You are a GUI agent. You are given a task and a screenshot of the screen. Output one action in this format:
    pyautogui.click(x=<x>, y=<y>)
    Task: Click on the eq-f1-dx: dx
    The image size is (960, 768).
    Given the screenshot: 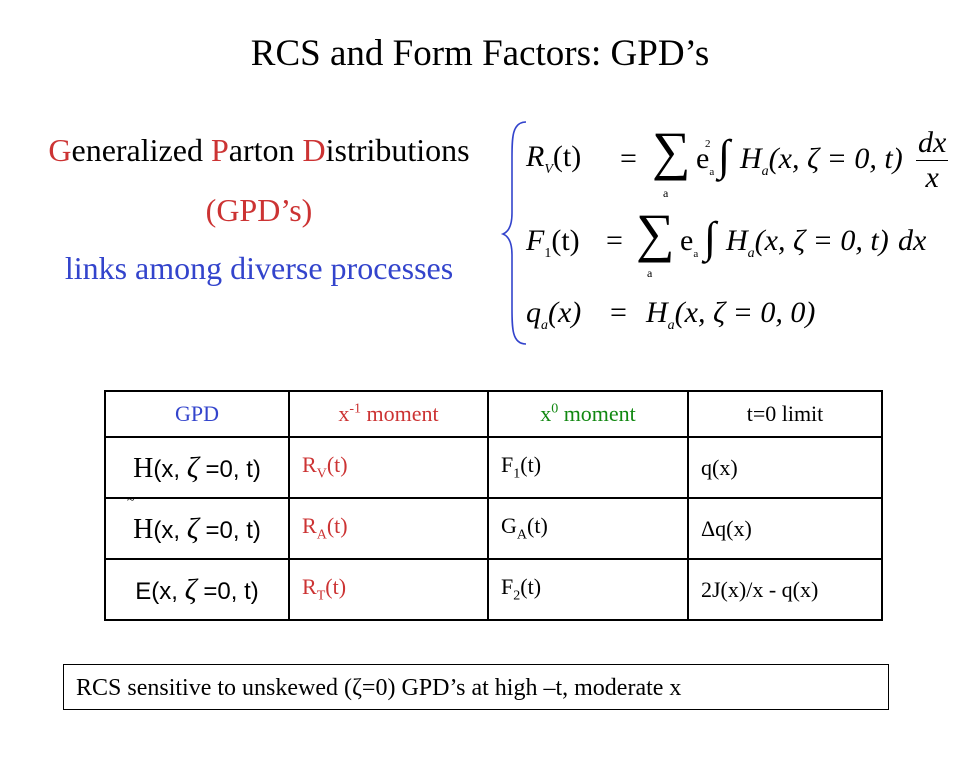 What is the action you would take?
    pyautogui.click(x=912, y=240)
    